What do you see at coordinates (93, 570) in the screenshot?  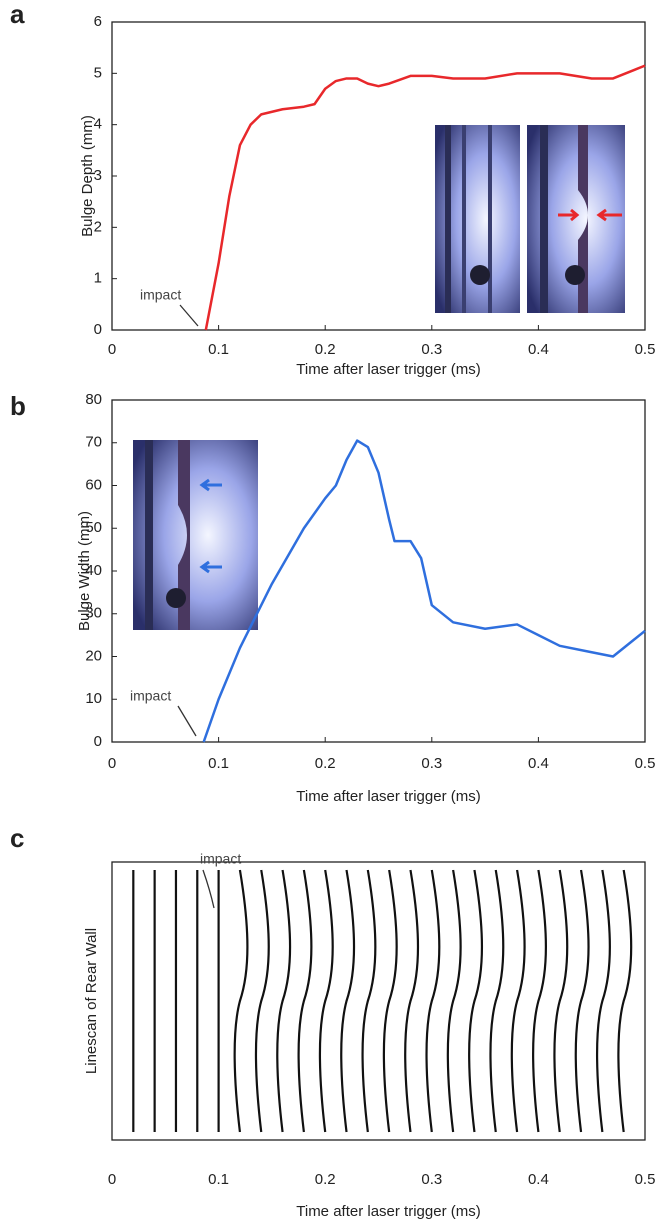 I see `y-tick-label: 40` at bounding box center [93, 570].